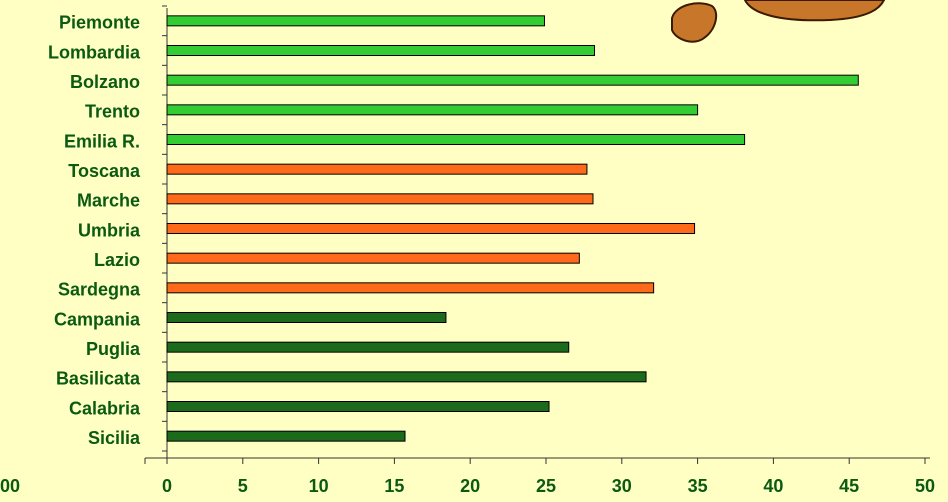 The image size is (948, 502). I want to click on y-tick-label: Piemonte, so click(99, 23).